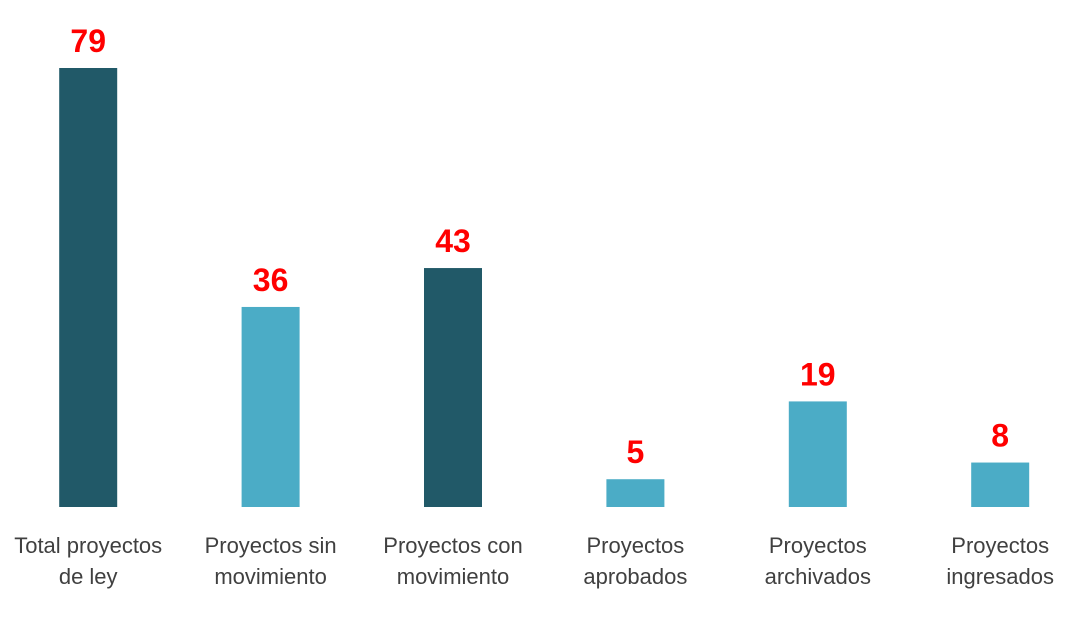 This screenshot has width=1068, height=629. Describe the element at coordinates (453, 561) in the screenshot. I see `category-label: Proyectos con movimiento` at that location.